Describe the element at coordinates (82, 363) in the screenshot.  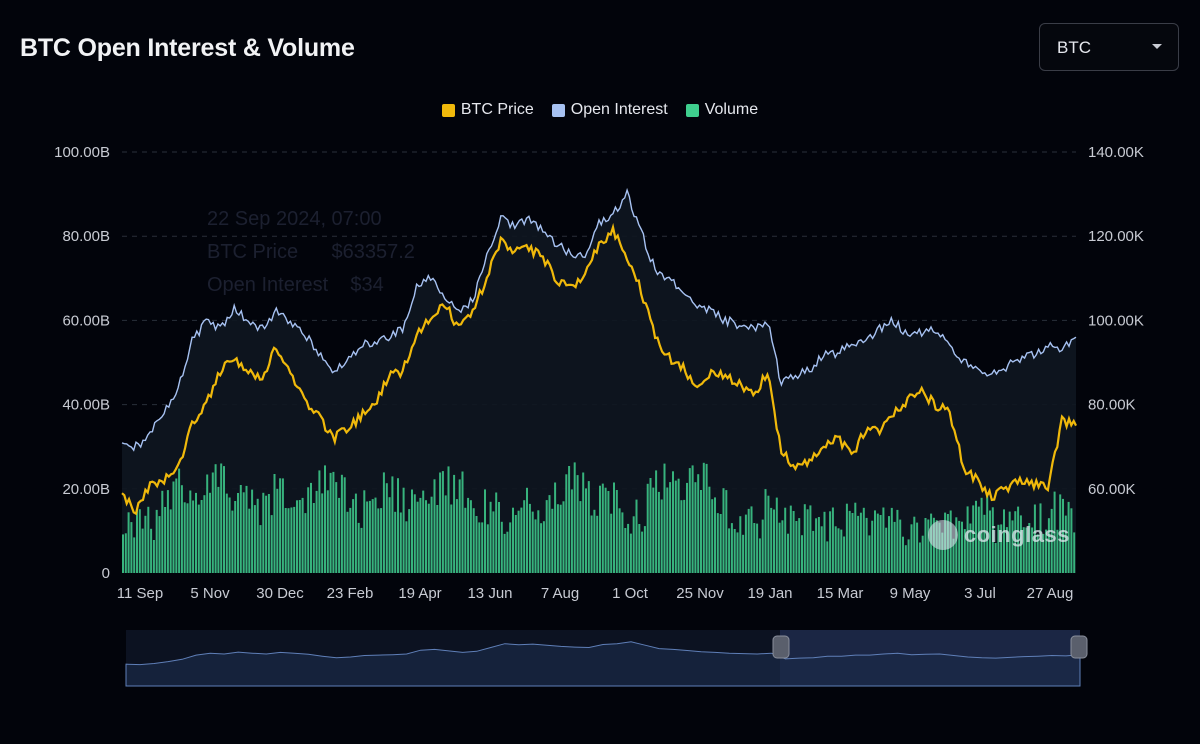
I see `y-axis-left-labels: 0 20.00B 40.00B 60.00B 80.00B 100.00B` at that location.